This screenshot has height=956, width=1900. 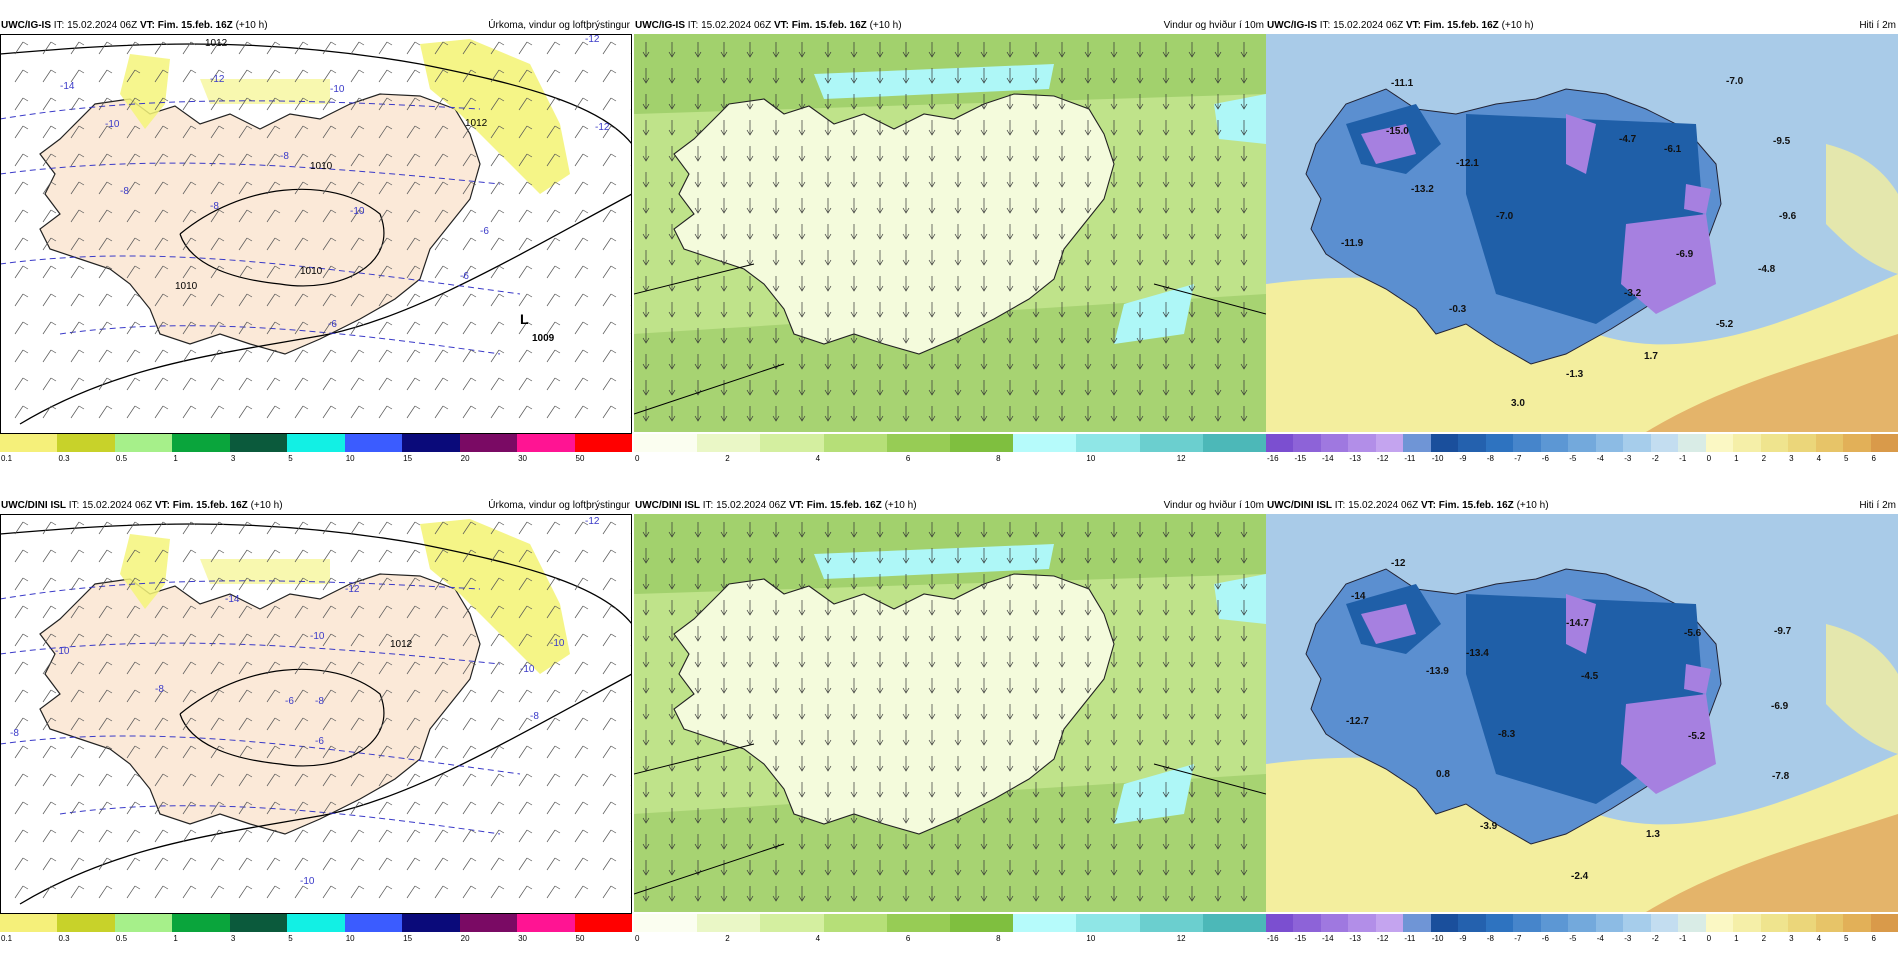 What do you see at coordinates (1788, 216) in the screenshot?
I see `temp-label: -9.6` at bounding box center [1788, 216].